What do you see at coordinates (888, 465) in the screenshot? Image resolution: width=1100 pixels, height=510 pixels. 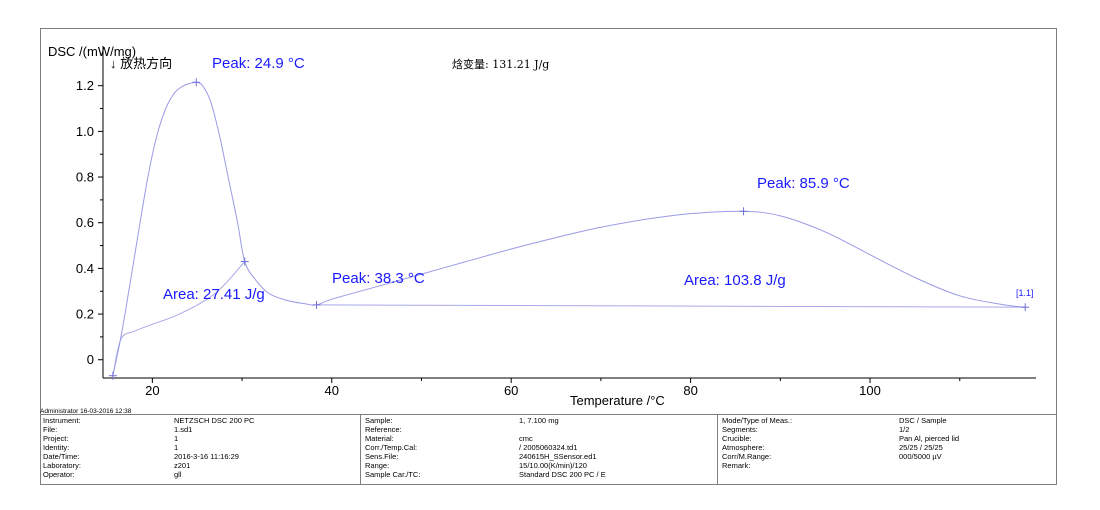 I see `info-row: Remark:` at bounding box center [888, 465].